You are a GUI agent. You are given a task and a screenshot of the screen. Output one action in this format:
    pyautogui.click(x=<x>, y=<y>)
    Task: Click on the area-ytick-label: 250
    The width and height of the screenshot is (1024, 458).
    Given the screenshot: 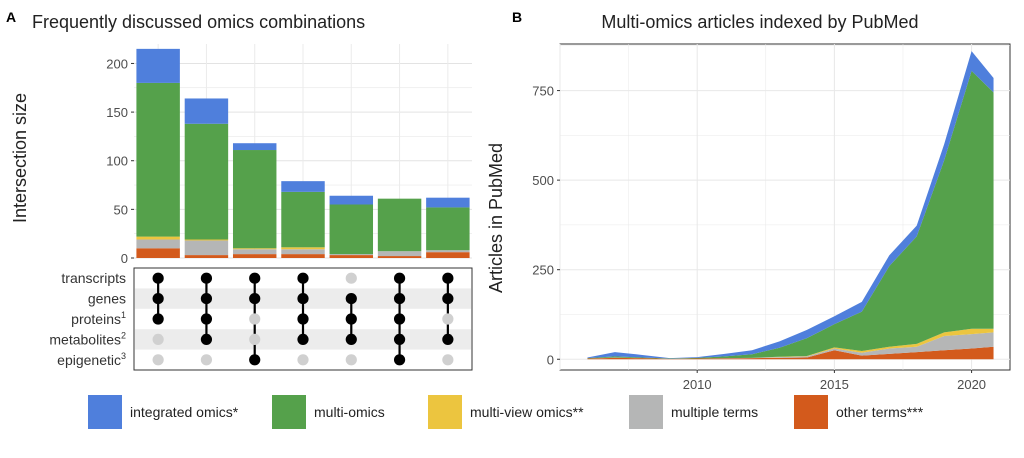 What is the action you would take?
    pyautogui.click(x=543, y=270)
    